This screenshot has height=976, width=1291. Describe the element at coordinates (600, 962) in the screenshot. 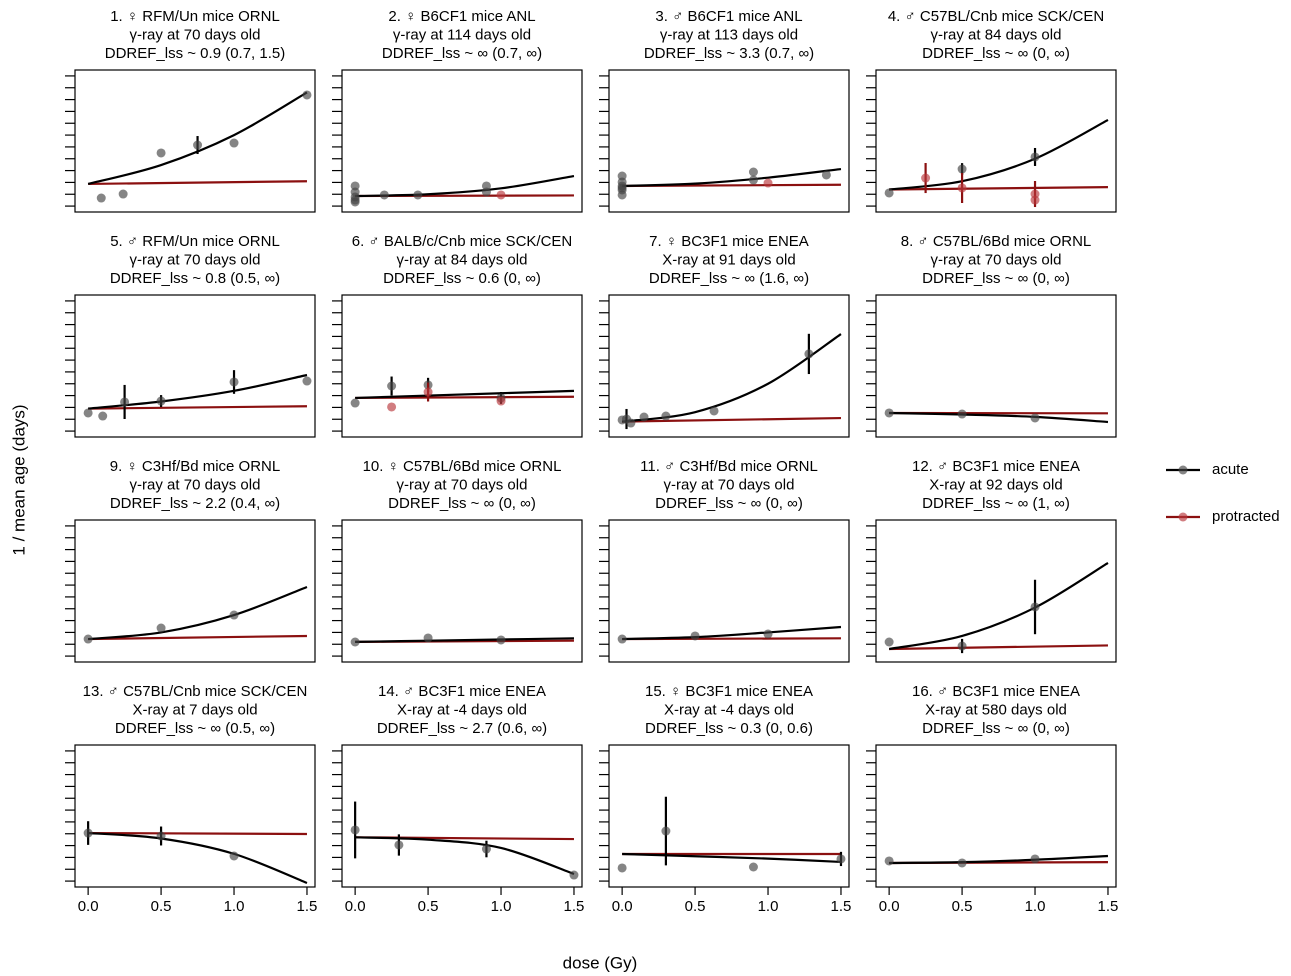

I see `x-axis-label: dose (Gy)` at that location.